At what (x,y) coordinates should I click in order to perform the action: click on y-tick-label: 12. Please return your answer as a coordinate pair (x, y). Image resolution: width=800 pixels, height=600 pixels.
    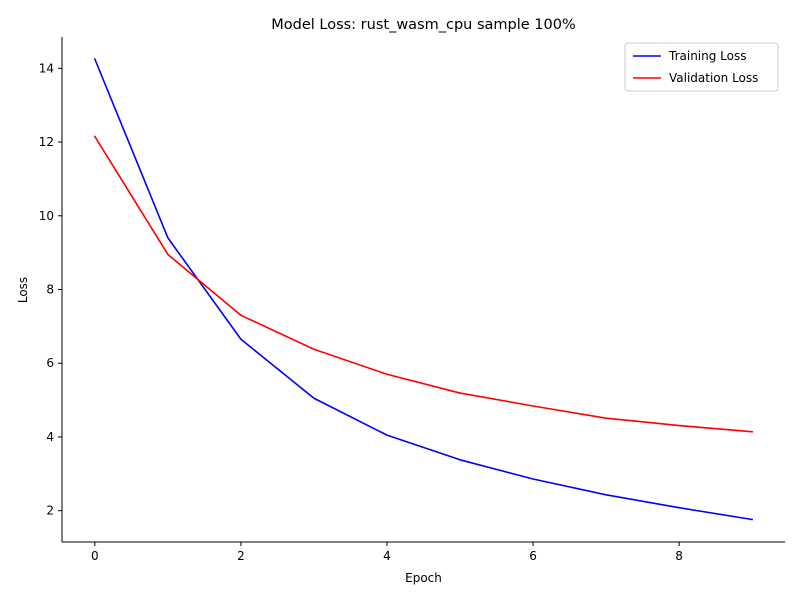
    Looking at the image, I should click on (46, 142).